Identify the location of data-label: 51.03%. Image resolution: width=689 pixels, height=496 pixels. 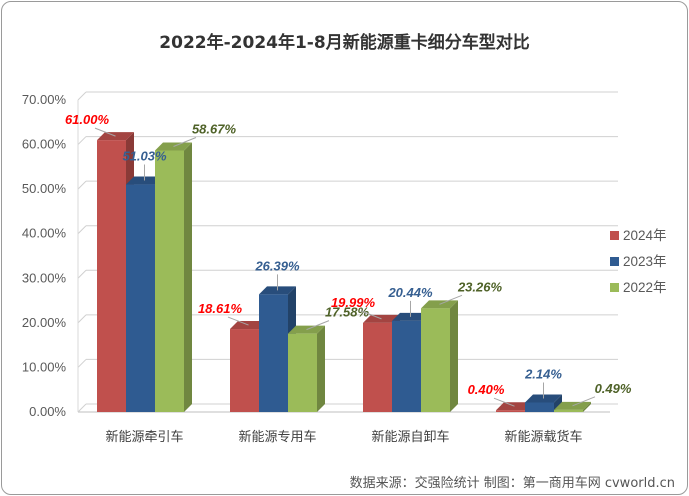
(144, 156).